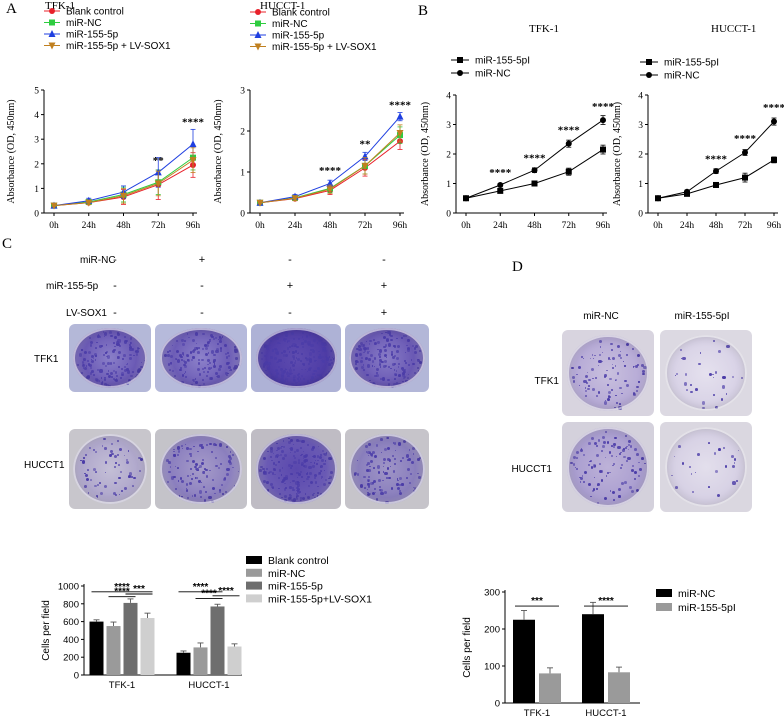  Describe the element at coordinates (664, 607) in the screenshot. I see `legend-swatch` at that location.